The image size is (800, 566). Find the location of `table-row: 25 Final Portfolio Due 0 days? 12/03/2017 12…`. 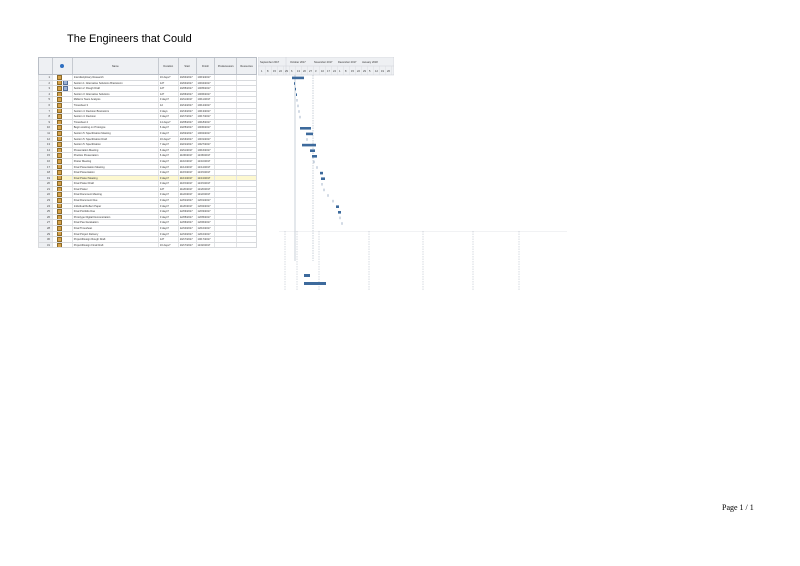

table-row: 25 Final Portfolio Due 0 days? 12/03/2017 12… is located at coordinates (147, 212).